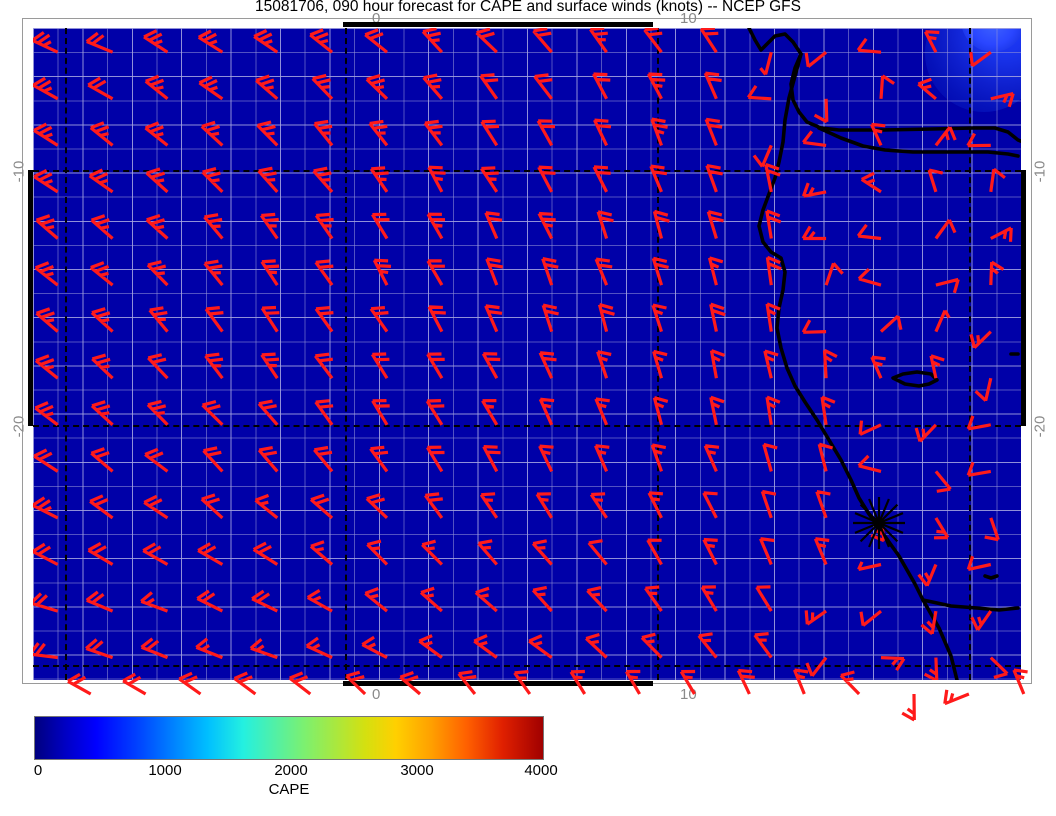 The image size is (1056, 816). Describe the element at coordinates (165, 770) in the screenshot. I see `colorbar-tick-1000: 1000` at that location.